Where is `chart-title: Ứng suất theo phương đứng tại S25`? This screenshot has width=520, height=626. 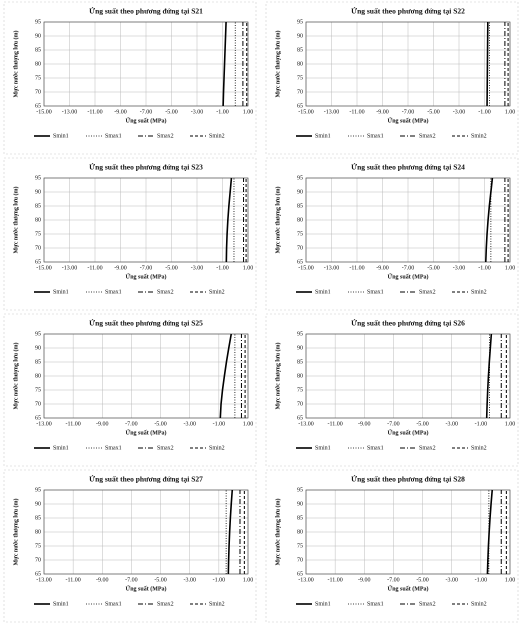 chart-title: Ứng suất theo phương đứng tại S25 is located at coordinates (146, 323).